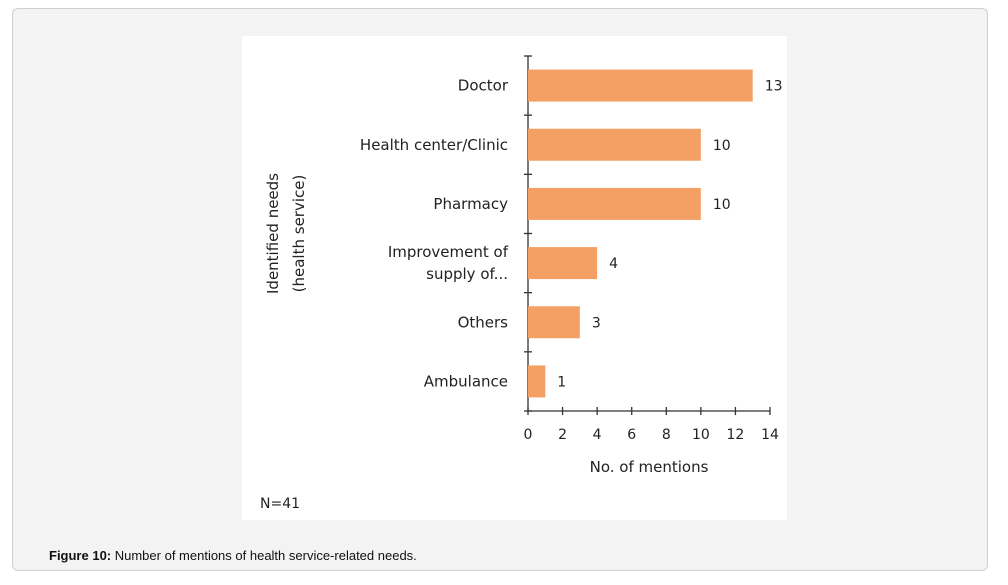 This screenshot has width=1008, height=585. Describe the element at coordinates (448, 252) in the screenshot. I see `category-label: Improvement of` at that location.